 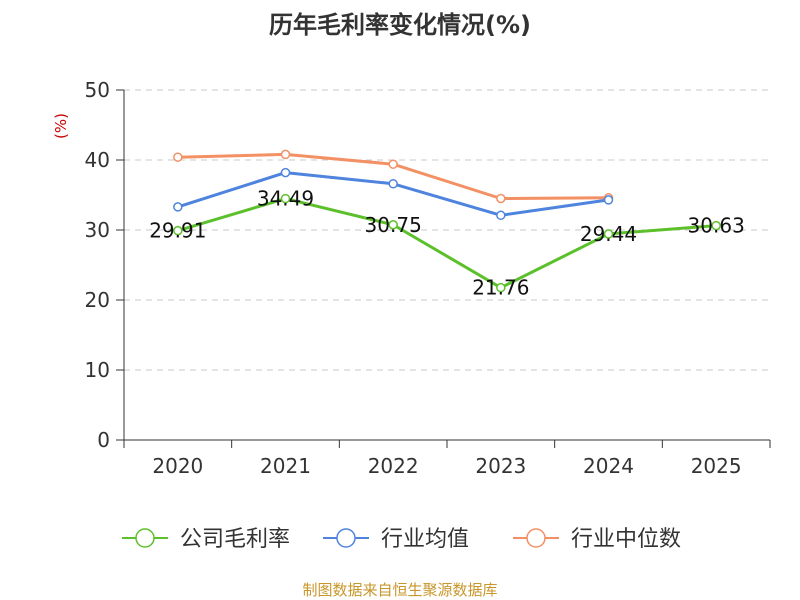 I want to click on legend-label: 公司毛利率, so click(x=235, y=539).